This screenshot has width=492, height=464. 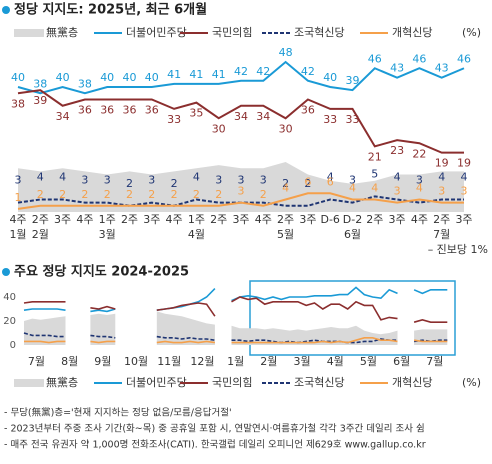 What do you see at coordinates (301, 361) in the screenshot?
I see `x-tick-label: 3월` at bounding box center [301, 361].